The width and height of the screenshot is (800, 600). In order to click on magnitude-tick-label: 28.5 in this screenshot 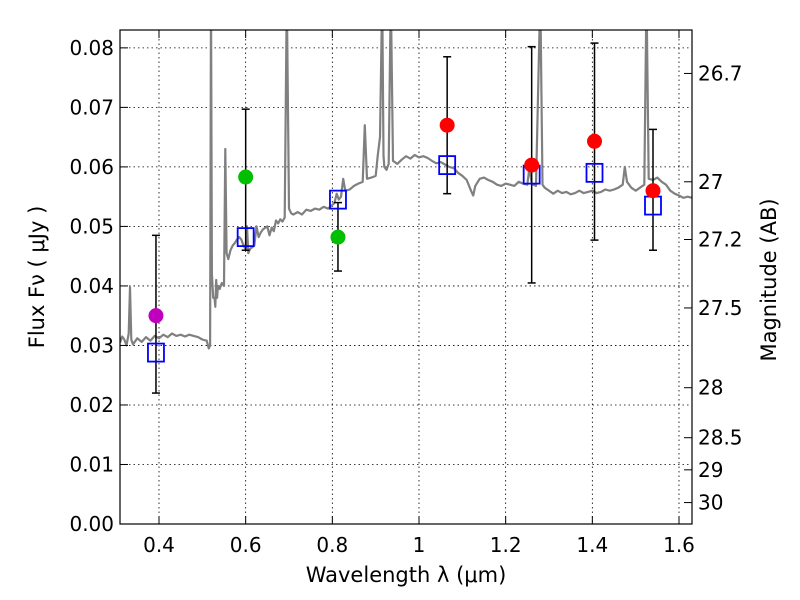, I will do `click(720, 438)`.